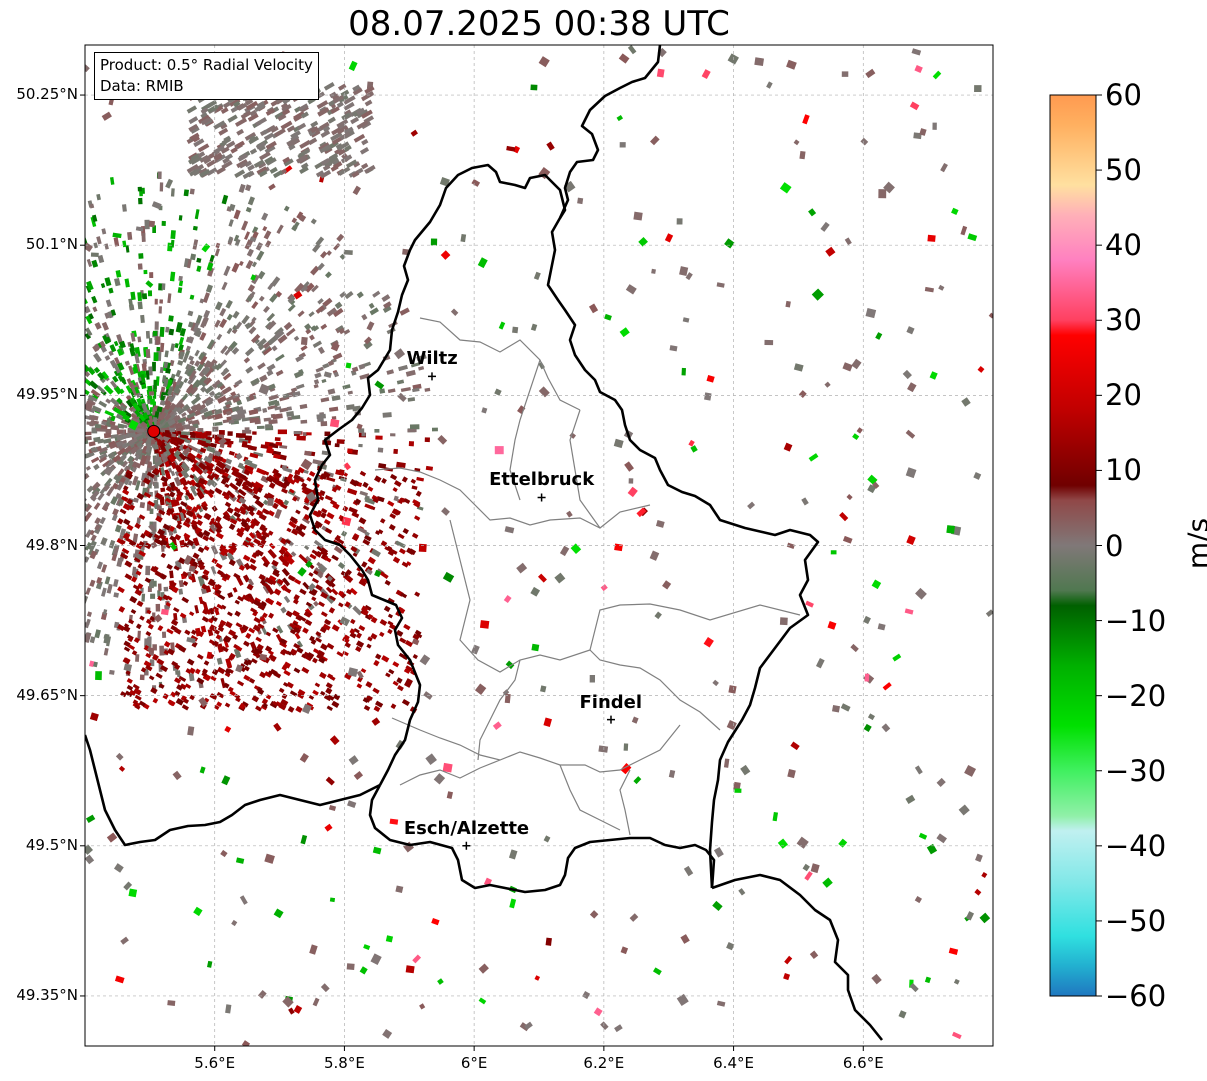 Image resolution: width=1207 pixels, height=1081 pixels. I want to click on city-label: Ettelbruck, so click(542, 480).